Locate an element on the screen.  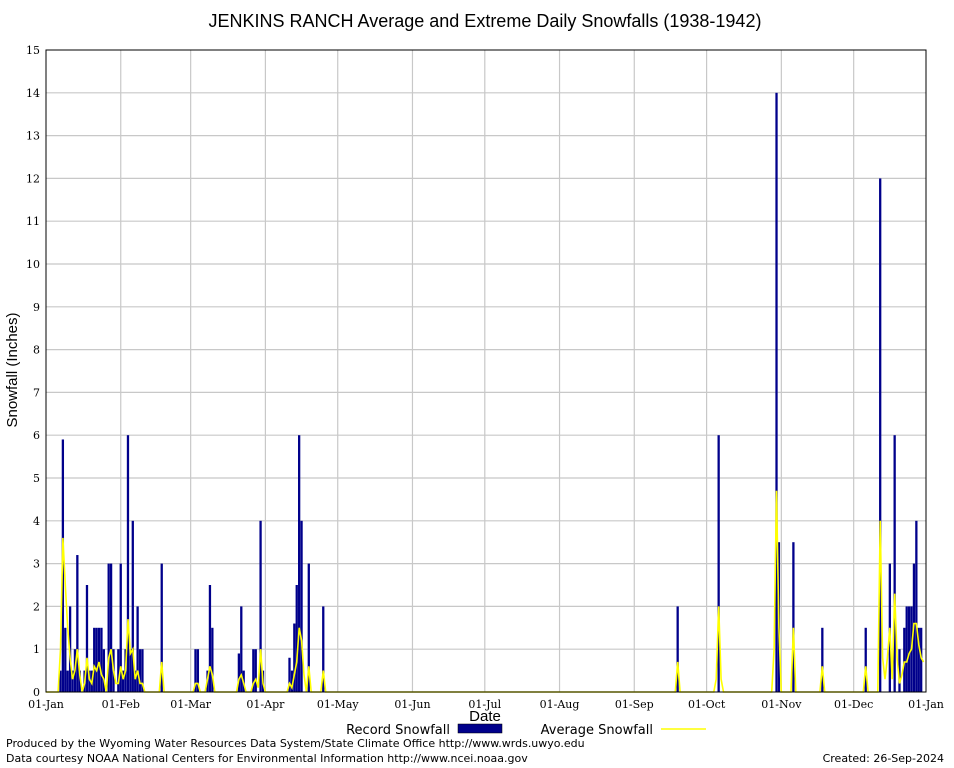
y-tick-label: 3 is located at coordinates (36, 564).